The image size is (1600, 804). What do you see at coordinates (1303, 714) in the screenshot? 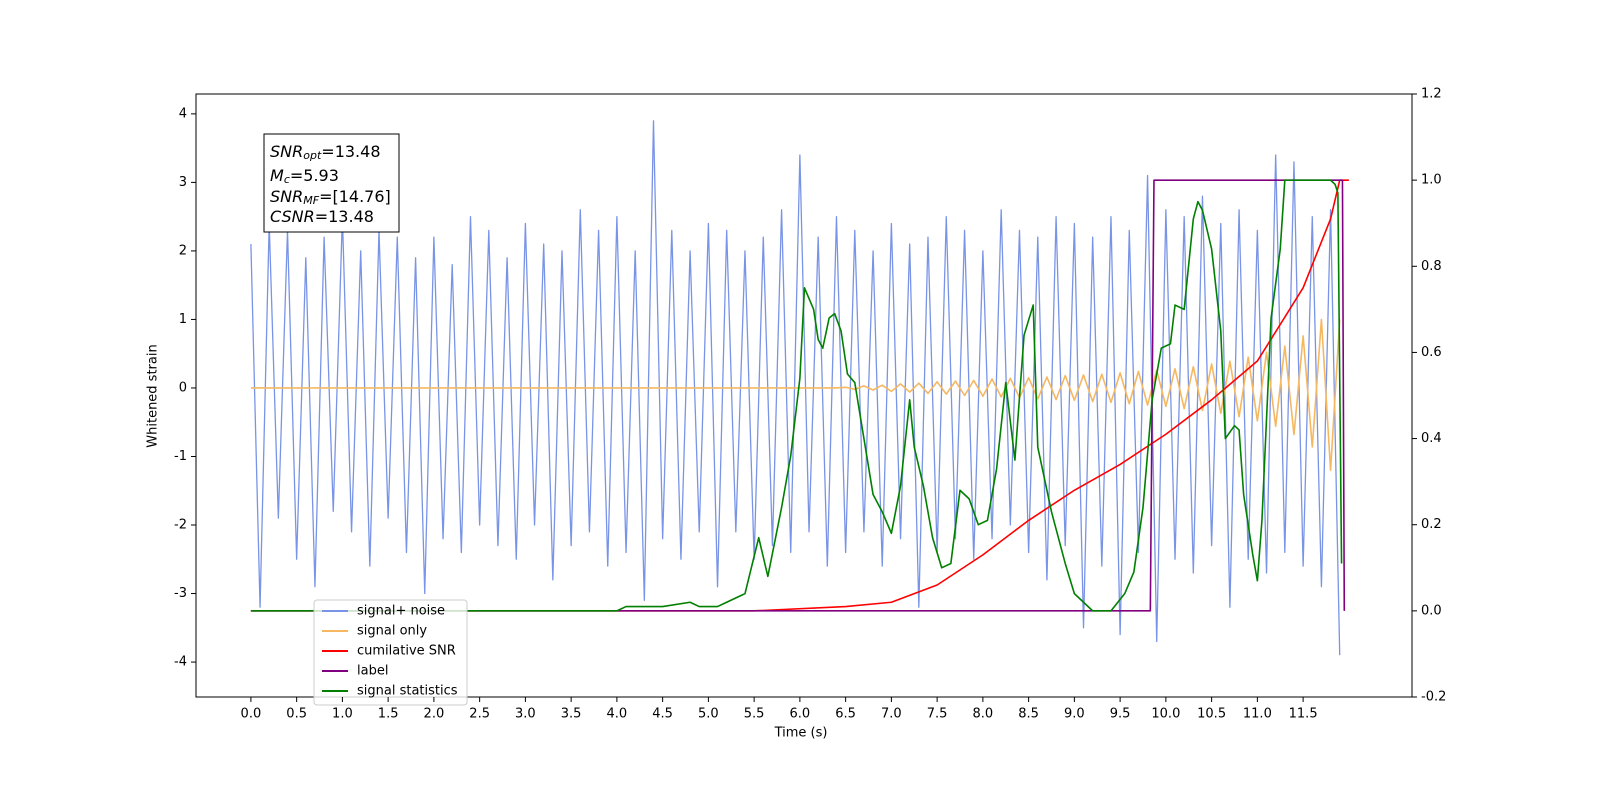
I see `x-tick-label: 11.5` at bounding box center [1303, 714].